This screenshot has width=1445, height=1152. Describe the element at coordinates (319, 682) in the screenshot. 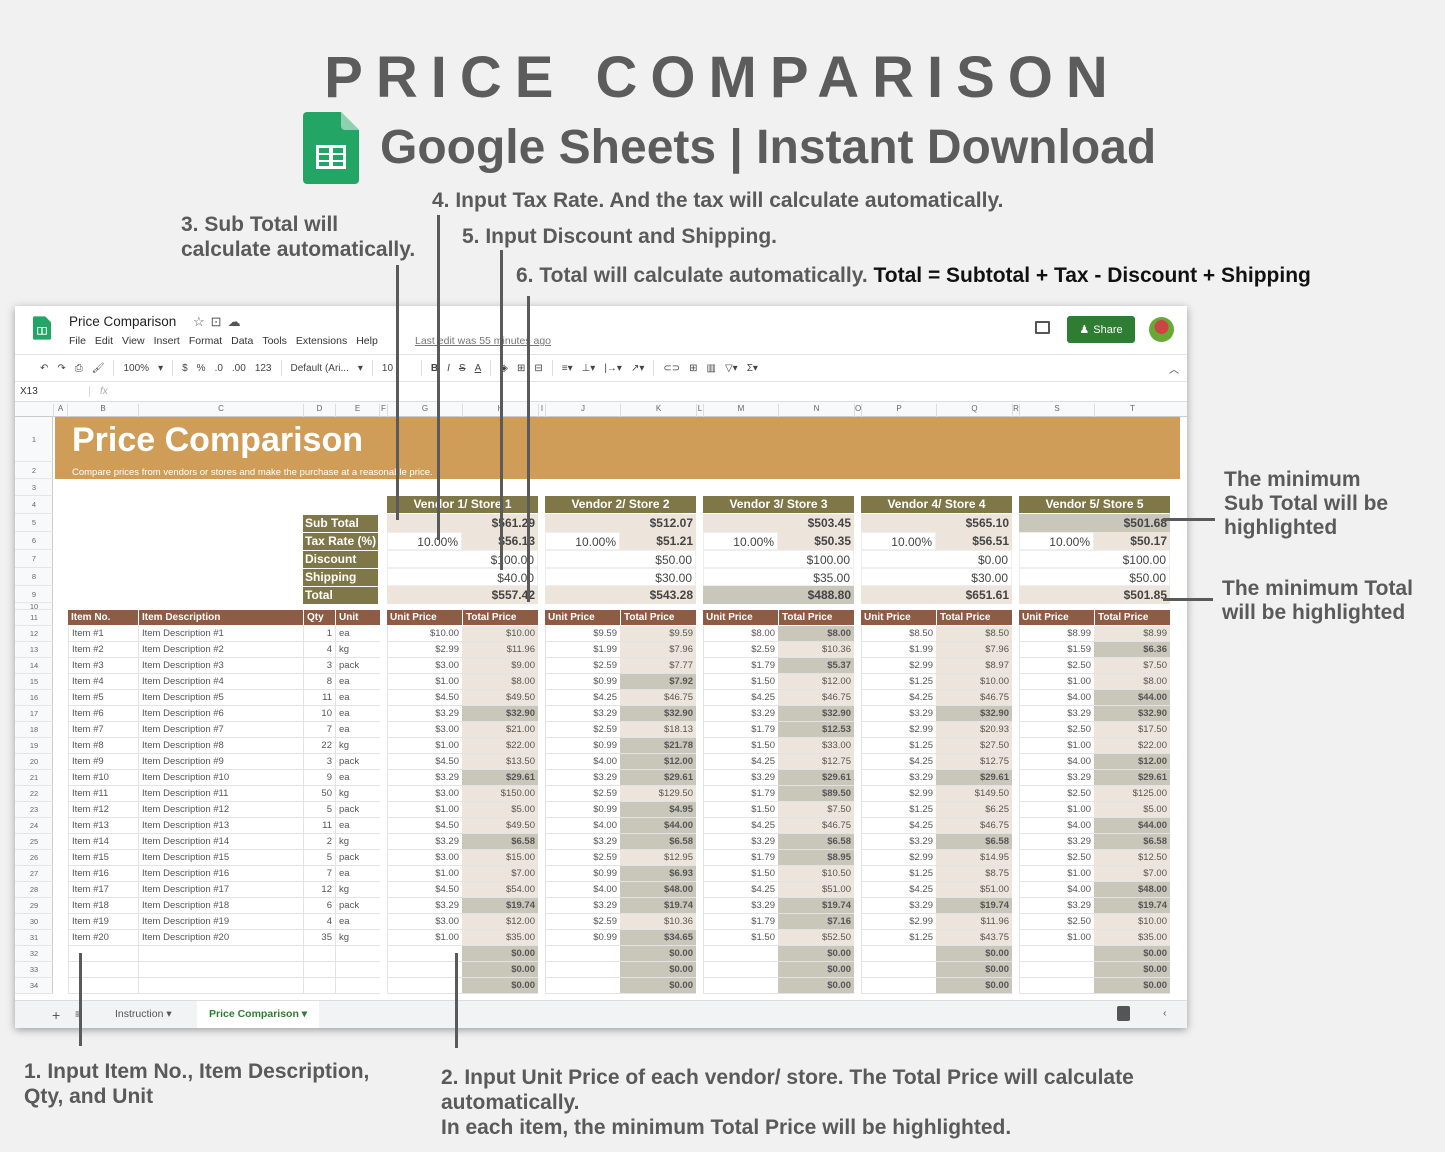

I see `qty-cell: 8` at that location.